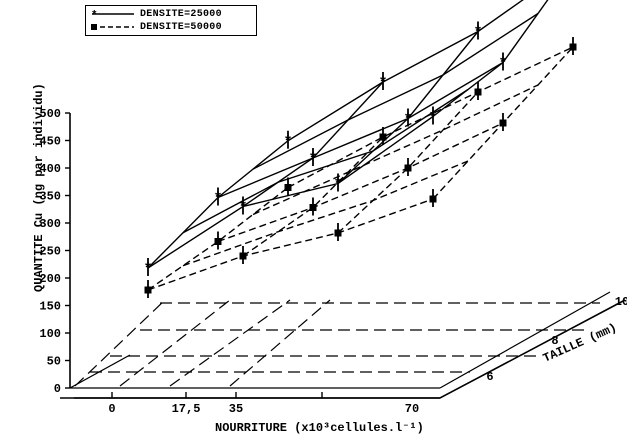  What do you see at coordinates (50, 279) in the screenshot?
I see `y-tick-label: 200` at bounding box center [50, 279].